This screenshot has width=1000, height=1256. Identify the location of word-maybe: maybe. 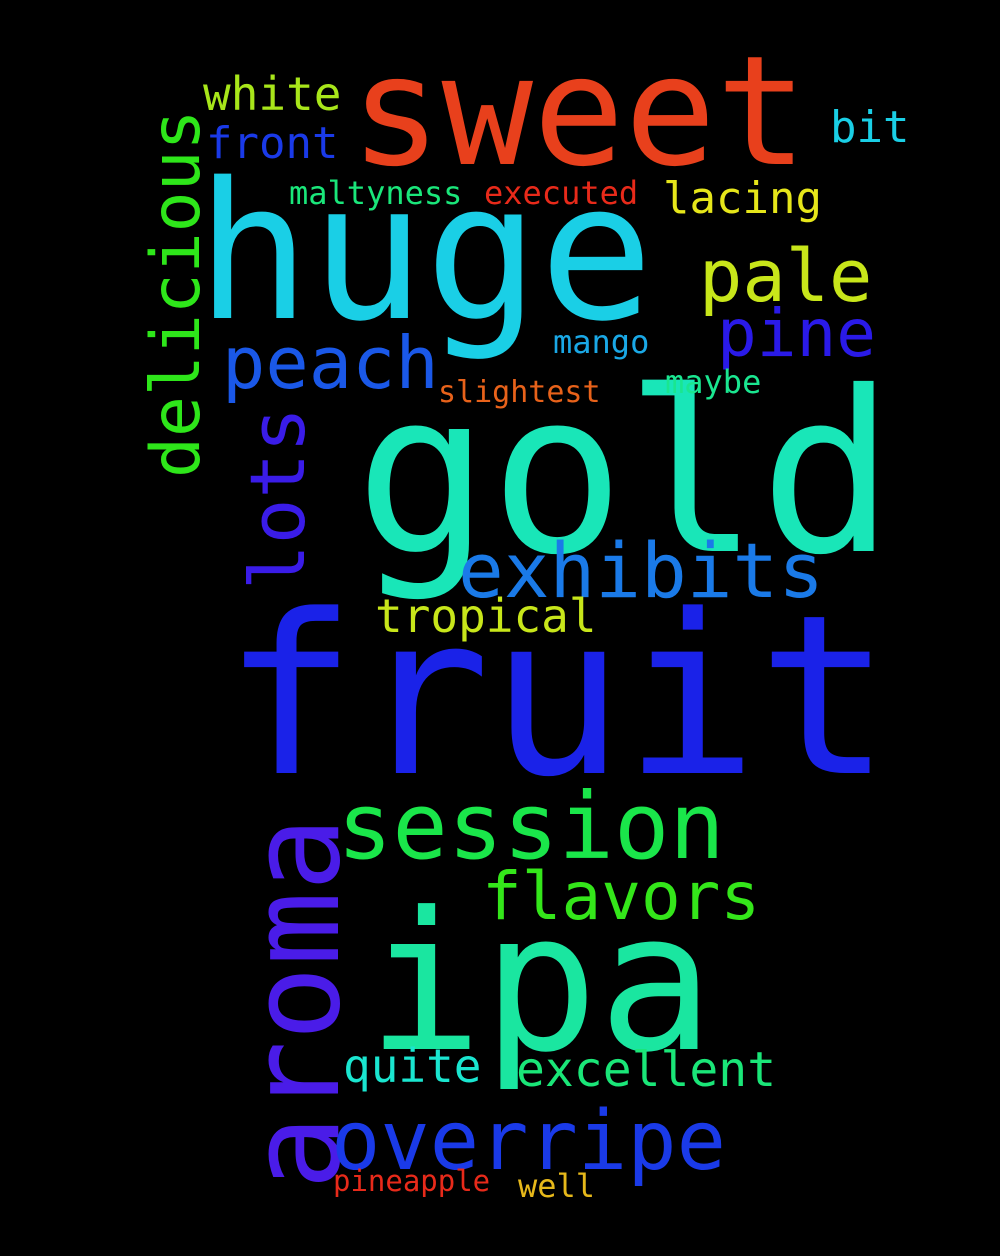
(713, 382).